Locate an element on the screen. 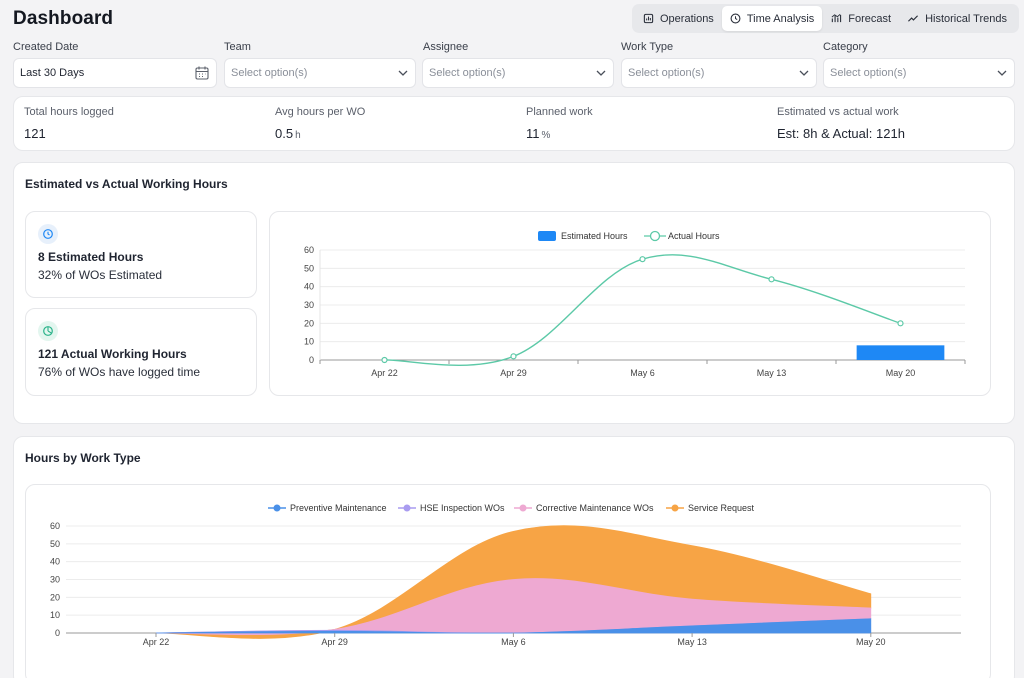 This screenshot has width=1024, height=678. tab-label: Time Analysis is located at coordinates (780, 18).